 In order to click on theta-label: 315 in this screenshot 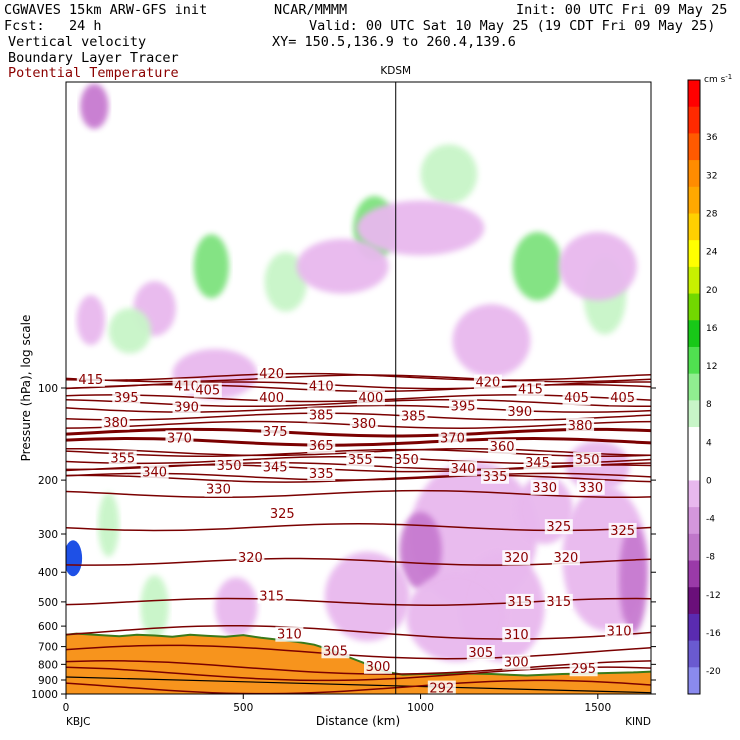, I will do `click(271, 596)`.